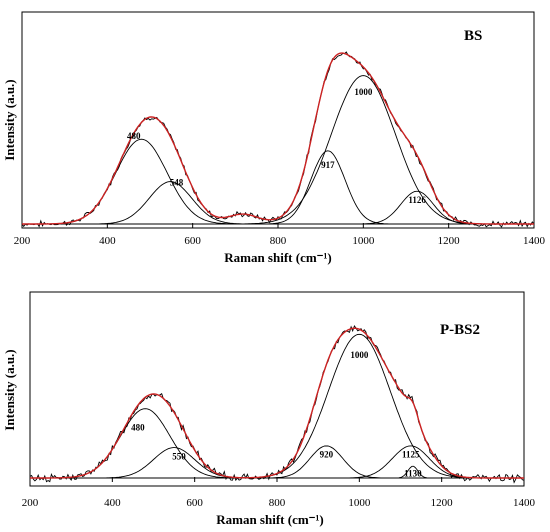  Describe the element at coordinates (177, 182) in the screenshot. I see `peak-label-548: 548` at that location.